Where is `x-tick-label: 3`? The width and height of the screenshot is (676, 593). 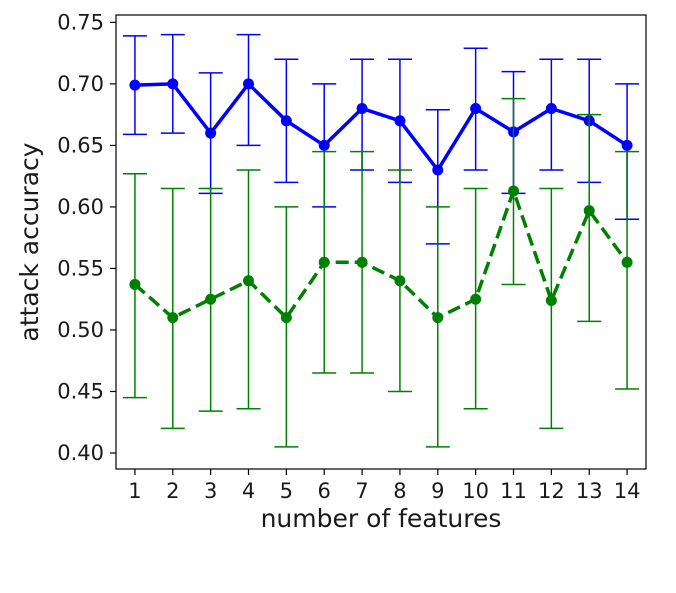
x-tick-label: 3 is located at coordinates (210, 491).